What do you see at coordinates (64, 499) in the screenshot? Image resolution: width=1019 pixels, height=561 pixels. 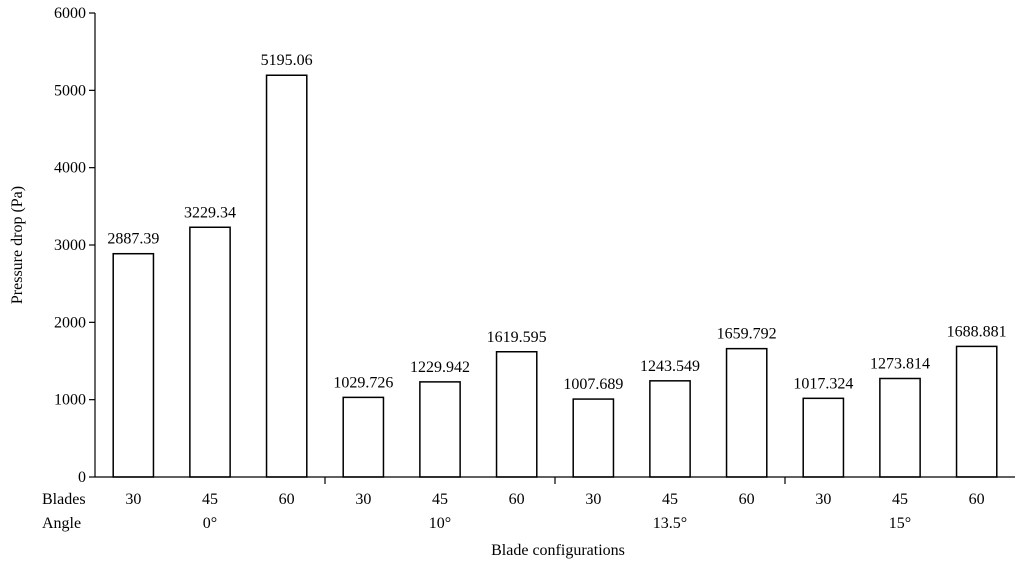 I see `row-label-blades: Blades` at bounding box center [64, 499].